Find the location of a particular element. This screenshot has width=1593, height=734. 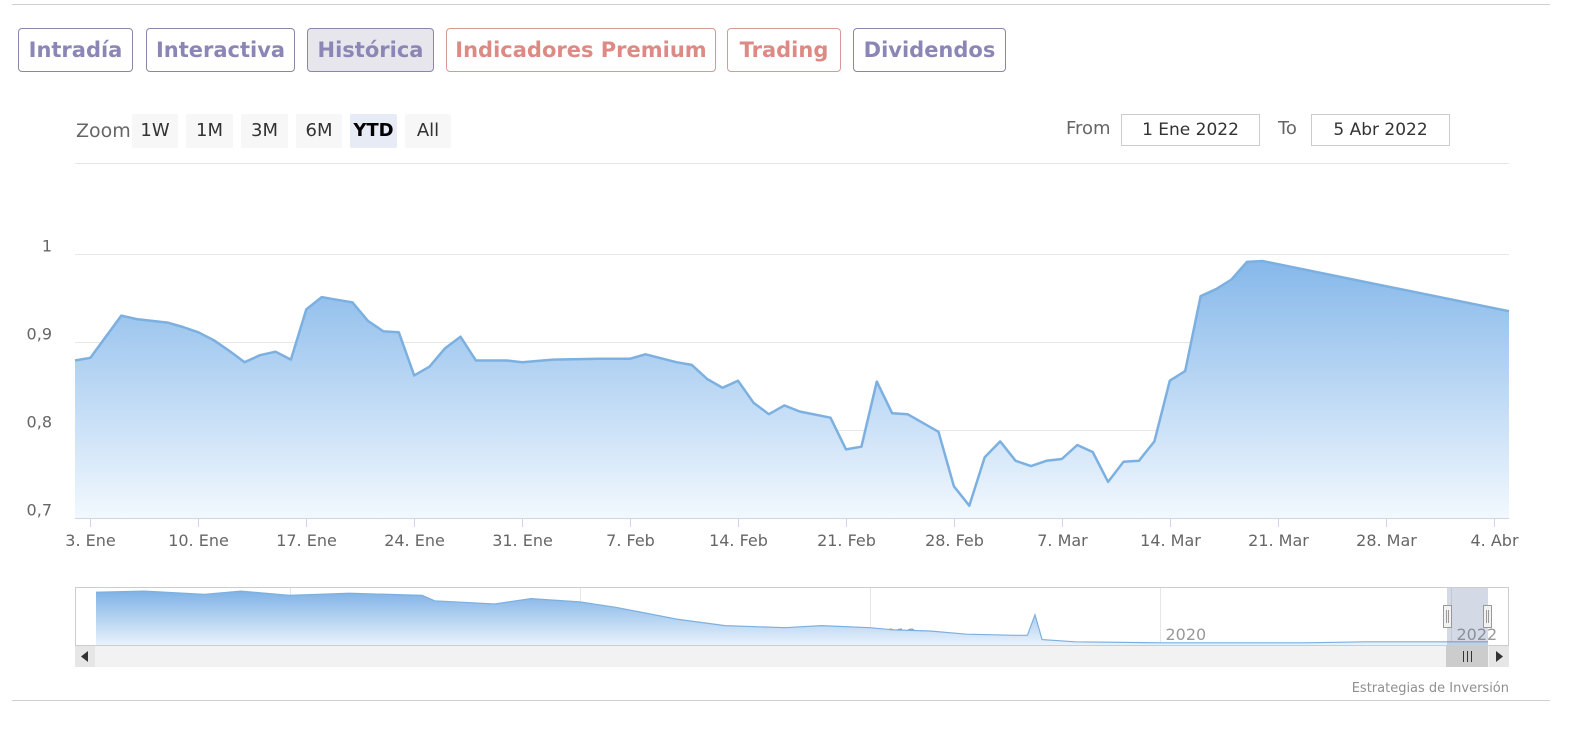

scroll-left-button is located at coordinates (85, 656).